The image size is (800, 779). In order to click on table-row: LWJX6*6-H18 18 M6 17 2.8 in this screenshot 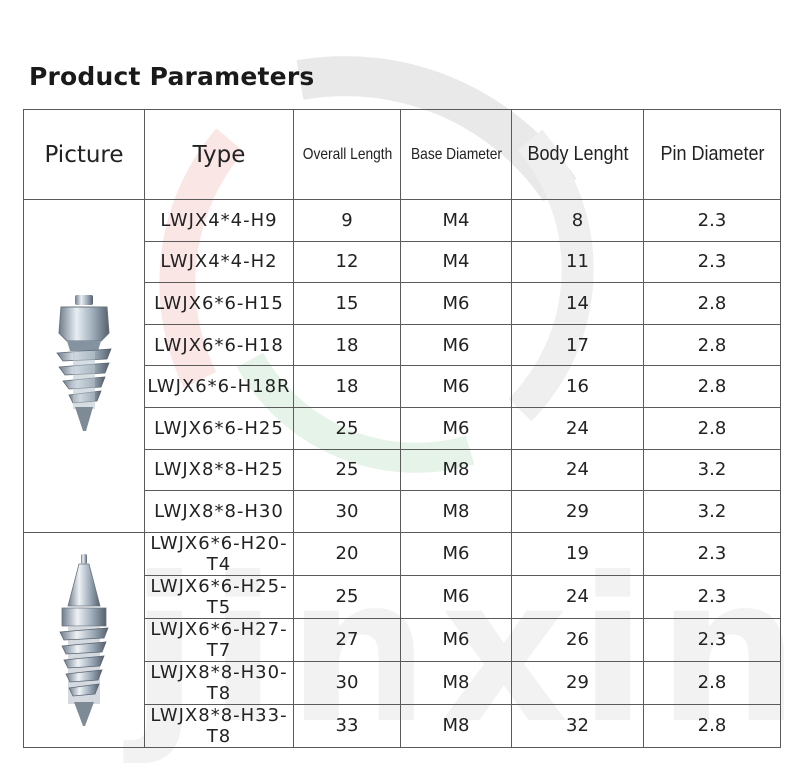, I will do `click(402, 345)`.